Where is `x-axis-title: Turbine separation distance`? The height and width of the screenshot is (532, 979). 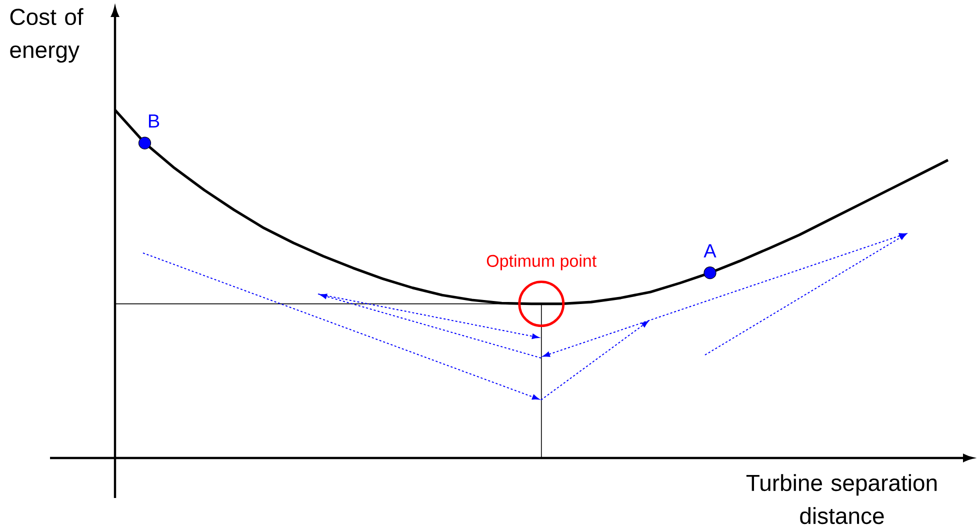
x-axis-title: Turbine separation distance is located at coordinates (841, 499).